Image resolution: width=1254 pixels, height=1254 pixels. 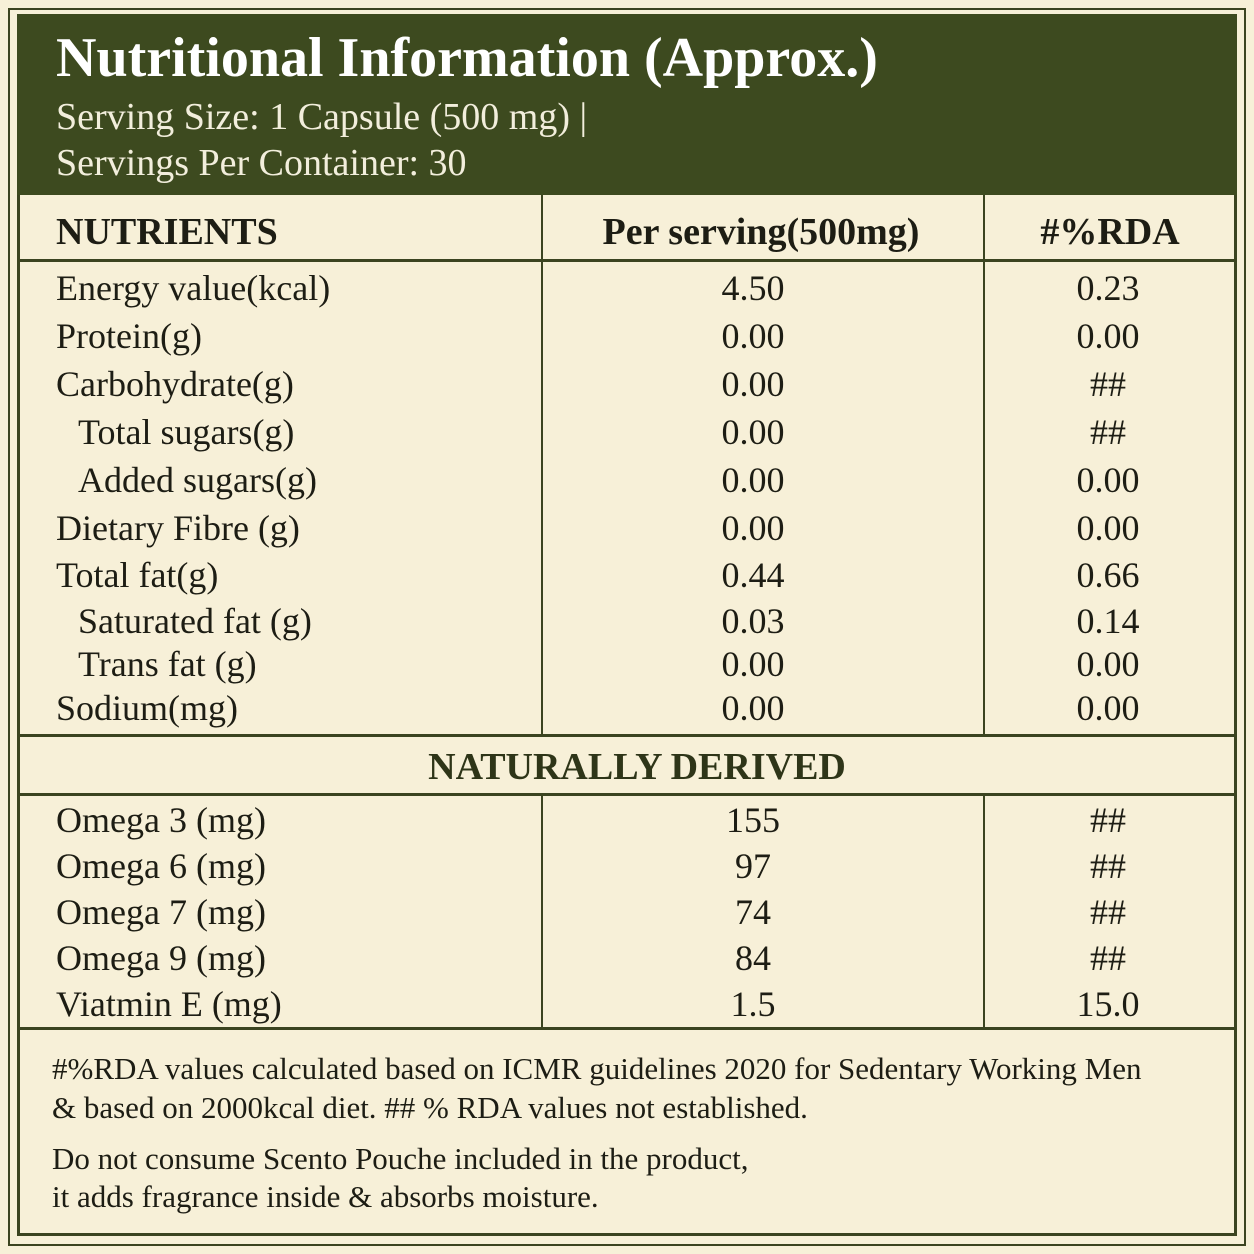 What do you see at coordinates (195, 621) in the screenshot?
I see `nutrient-name: Saturated fat (g)` at bounding box center [195, 621].